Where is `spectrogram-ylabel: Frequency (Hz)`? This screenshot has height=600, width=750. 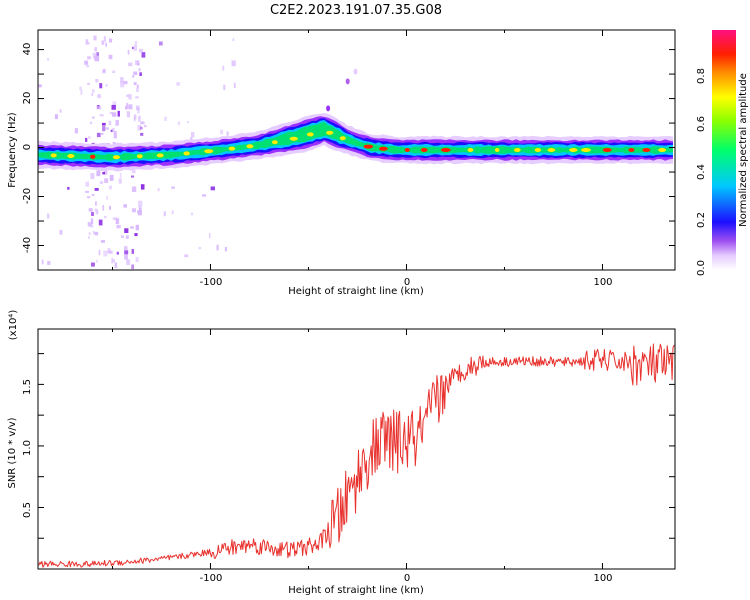
spectrogram-ylabel: Frequency (Hz) is located at coordinates (12, 150).